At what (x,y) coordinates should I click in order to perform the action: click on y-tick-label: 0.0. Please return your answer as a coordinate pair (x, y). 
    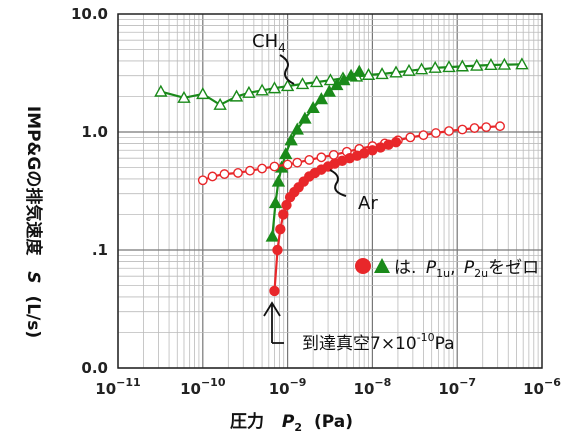
    Looking at the image, I should click on (94, 368).